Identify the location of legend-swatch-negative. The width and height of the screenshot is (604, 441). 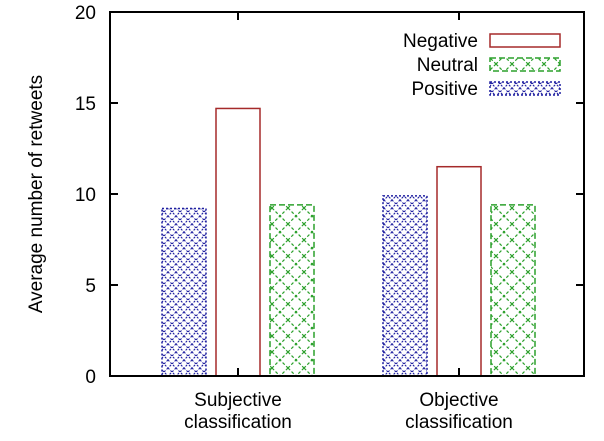
(525, 40).